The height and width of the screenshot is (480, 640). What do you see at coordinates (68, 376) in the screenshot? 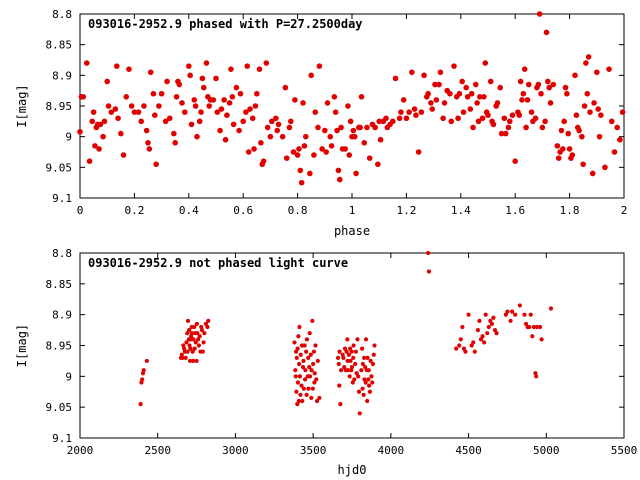
I see `y-tick-label: 9` at bounding box center [68, 376].